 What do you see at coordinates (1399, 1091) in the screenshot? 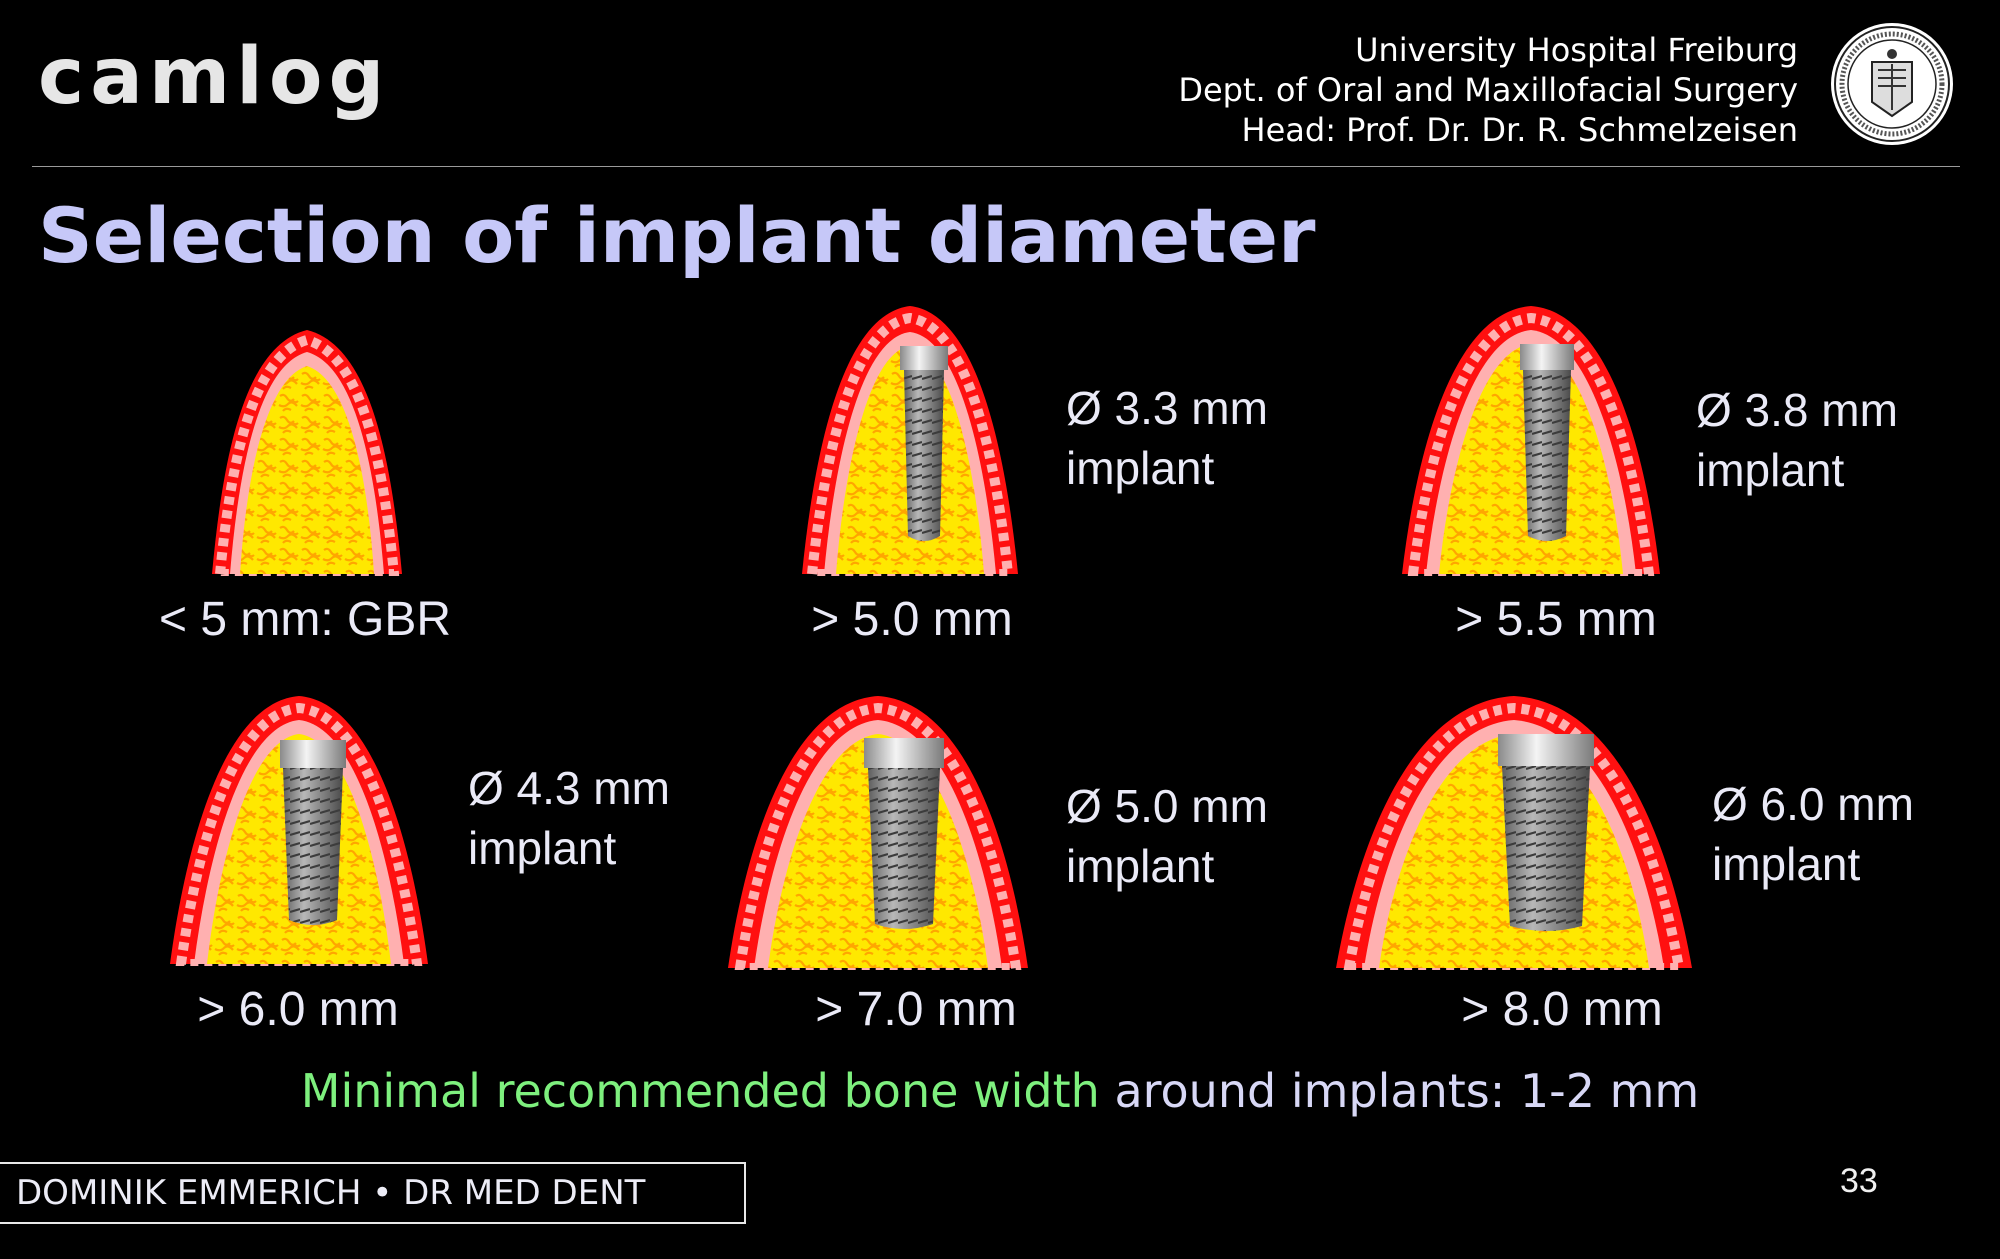
I see `note-rest: around implants: 1-2 mm` at bounding box center [1399, 1091].